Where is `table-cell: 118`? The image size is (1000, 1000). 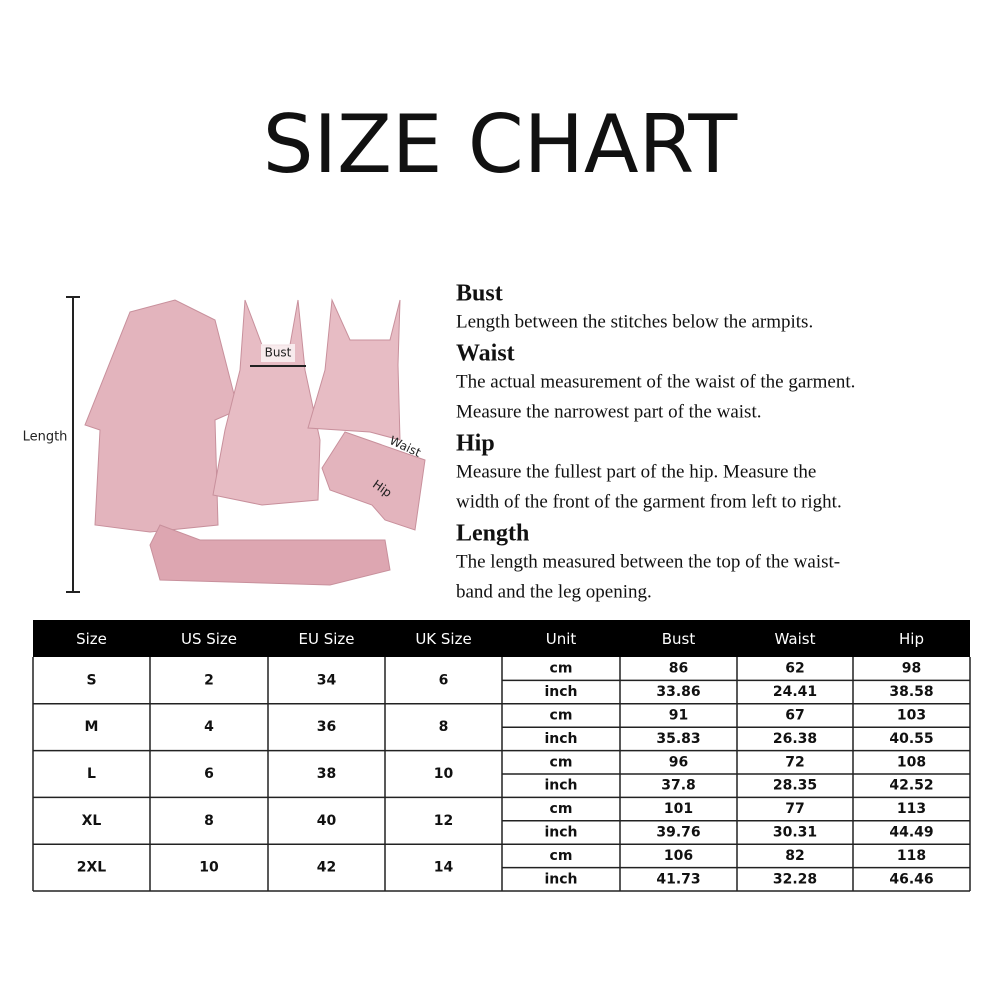 table-cell: 118 is located at coordinates (911, 856).